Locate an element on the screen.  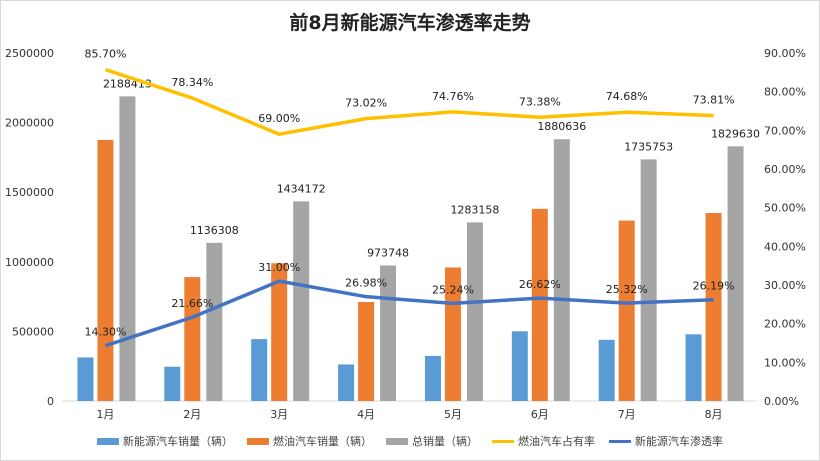
x-tick-label: 3月 is located at coordinates (279, 414).